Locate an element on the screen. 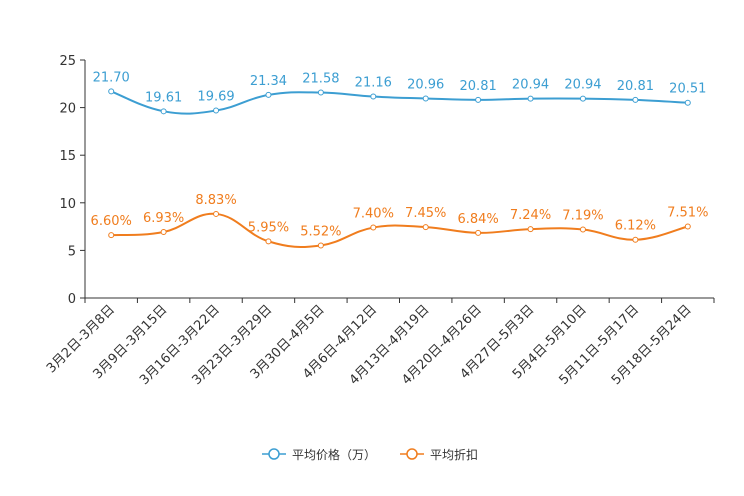 Image resolution: width=744 pixels, height=496 pixels. data-label: 7.40% is located at coordinates (373, 214).